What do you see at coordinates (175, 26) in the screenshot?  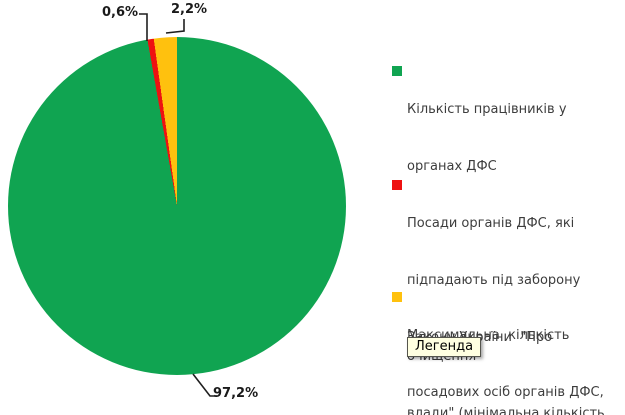 I see `leader-line-yellow-slice` at bounding box center [175, 26].